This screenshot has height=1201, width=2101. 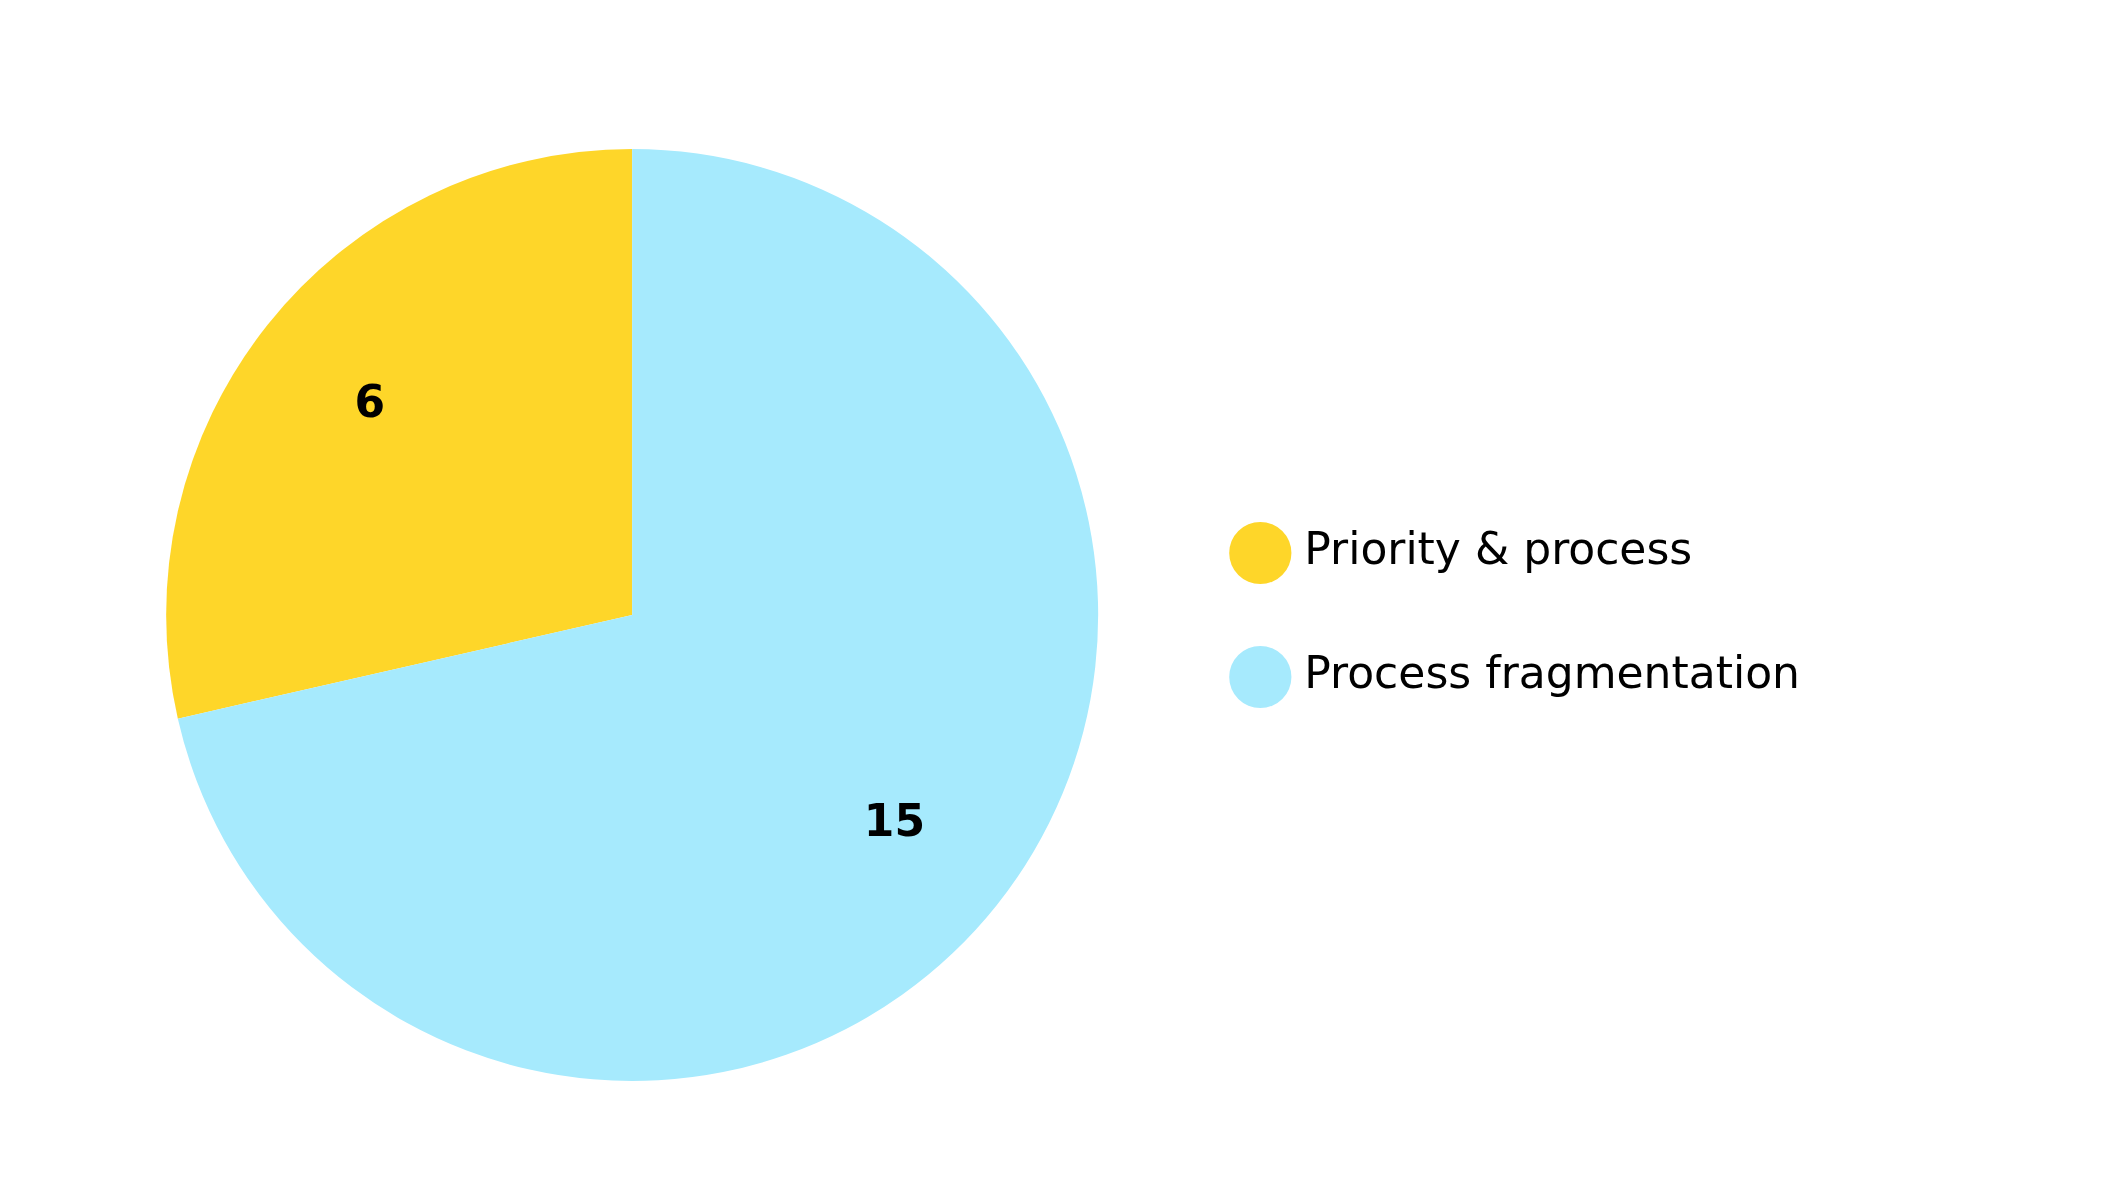 I want to click on legend-label: Process fragmentation, so click(x=1552, y=673).